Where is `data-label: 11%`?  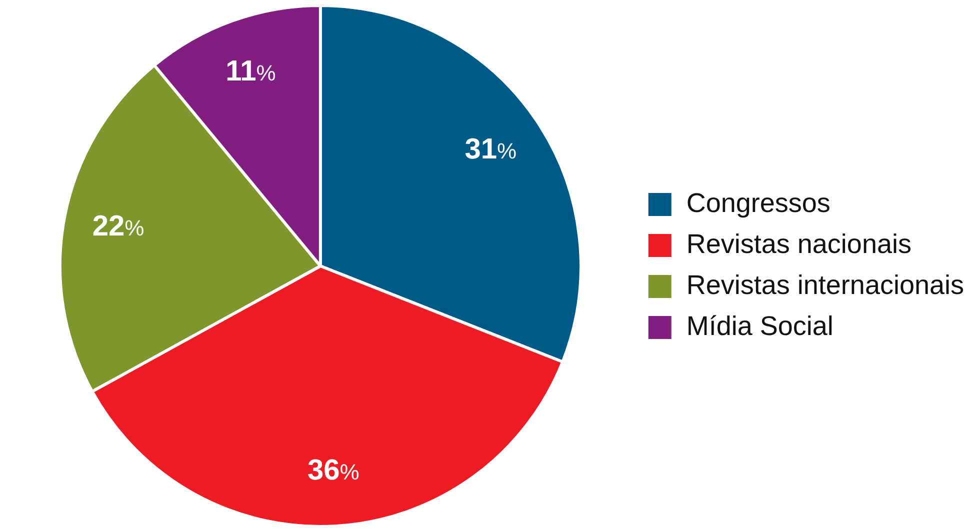 data-label: 11% is located at coordinates (251, 71).